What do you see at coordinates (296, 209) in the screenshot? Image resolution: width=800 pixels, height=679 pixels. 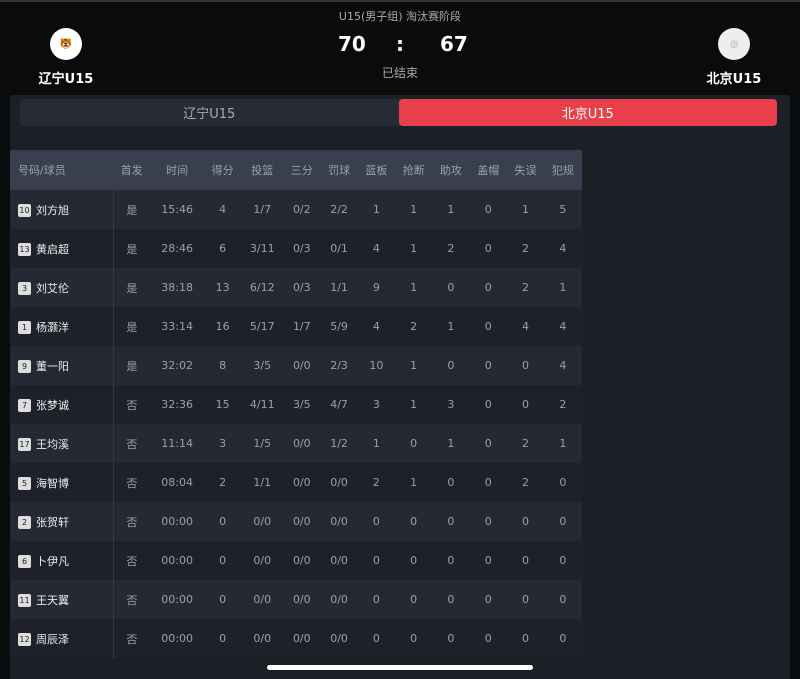 I see `table-row: 10 刘方旭是 15:46 4 1/7 0/2 2/2 1 1 1 0 1 5` at bounding box center [296, 209].